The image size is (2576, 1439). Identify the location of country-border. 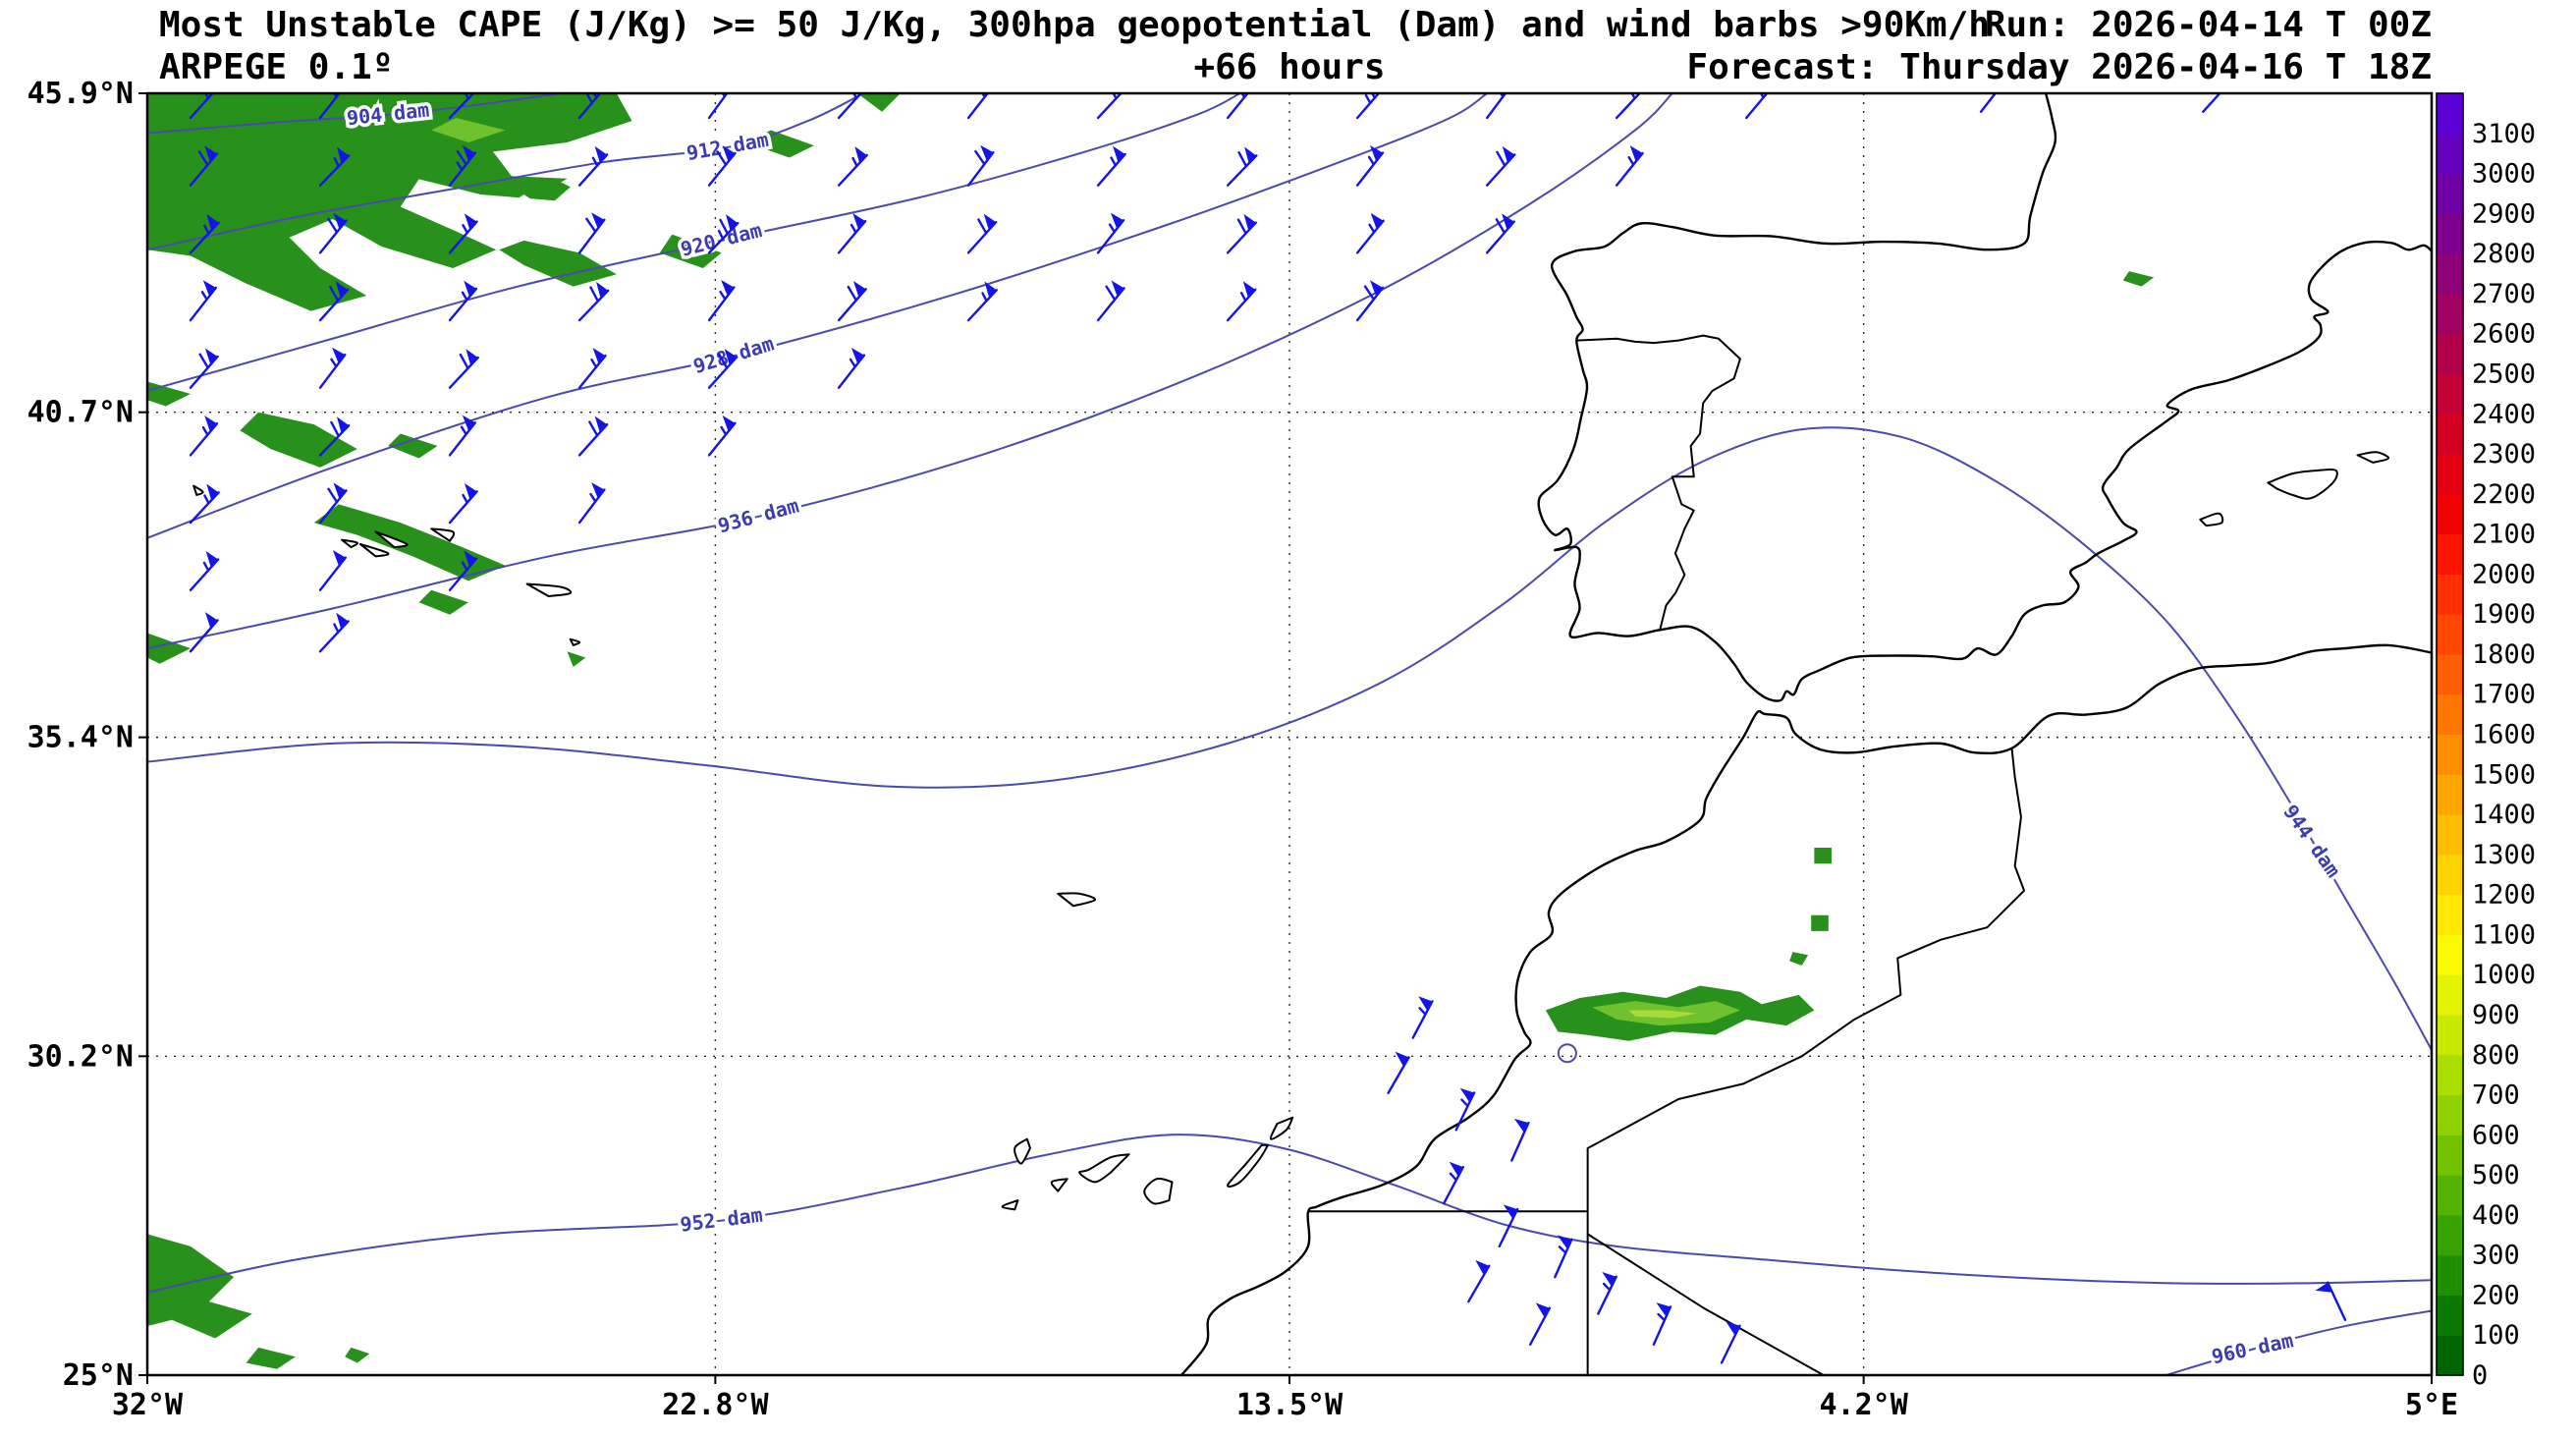
(1706, 1304).